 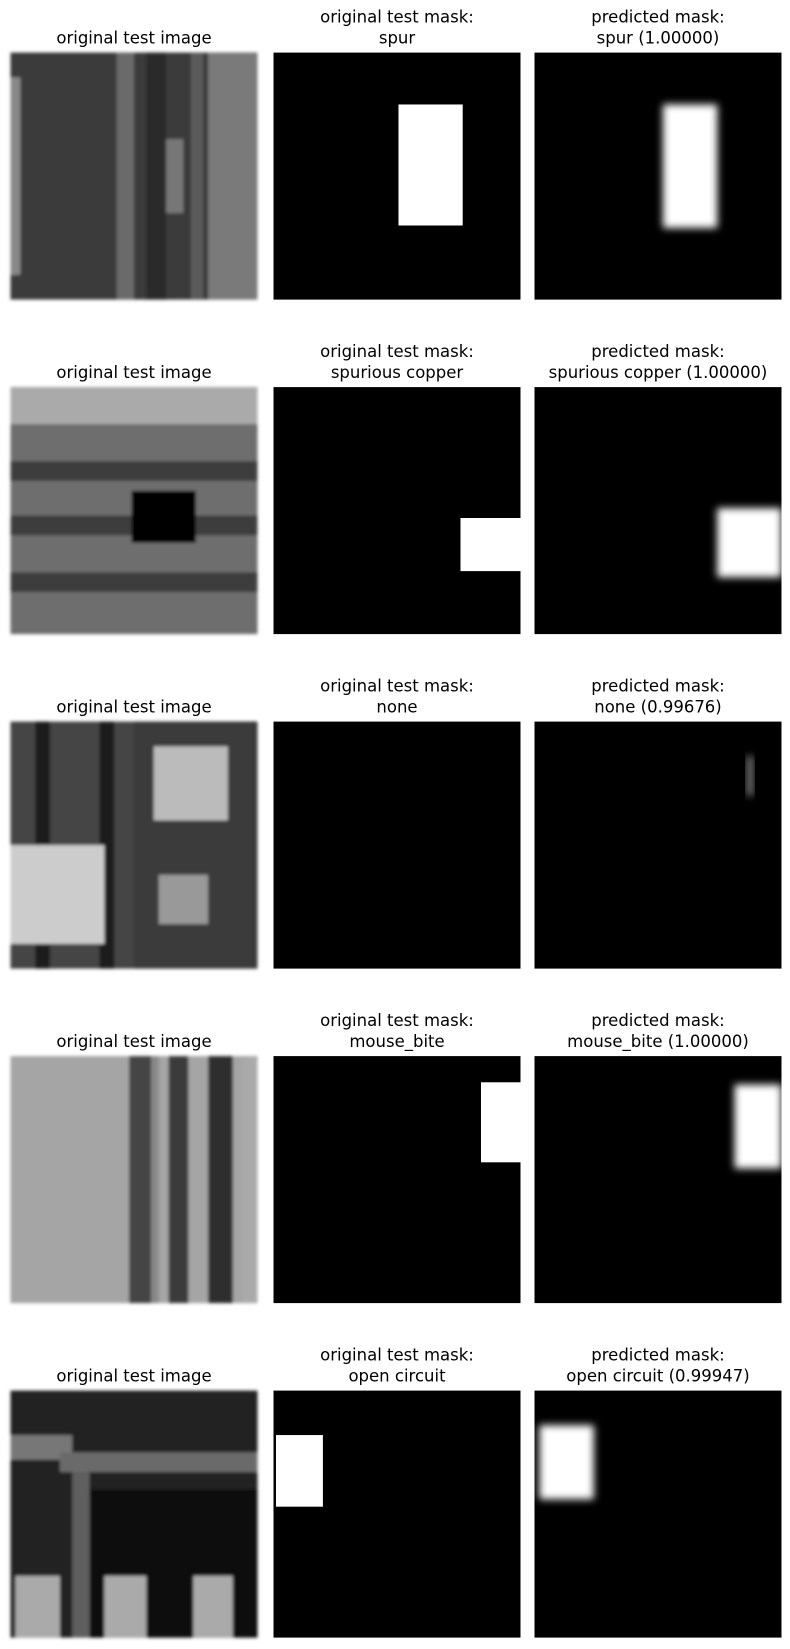 I want to click on panel-title: spurious copper, so click(x=397, y=372).